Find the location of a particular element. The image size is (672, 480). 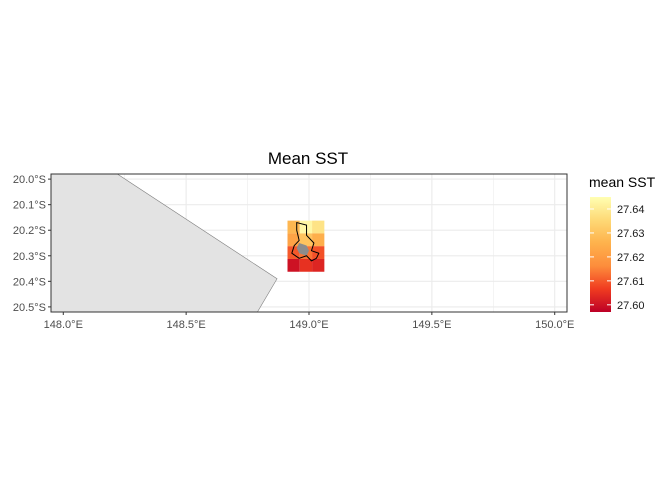

y-tick-label: 20.0°S is located at coordinates (29, 180).